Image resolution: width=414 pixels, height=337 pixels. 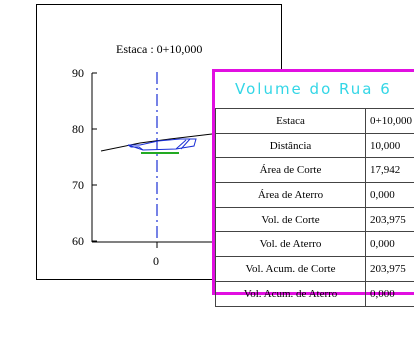 I want to click on row-value: 17,942, so click(x=389, y=170).